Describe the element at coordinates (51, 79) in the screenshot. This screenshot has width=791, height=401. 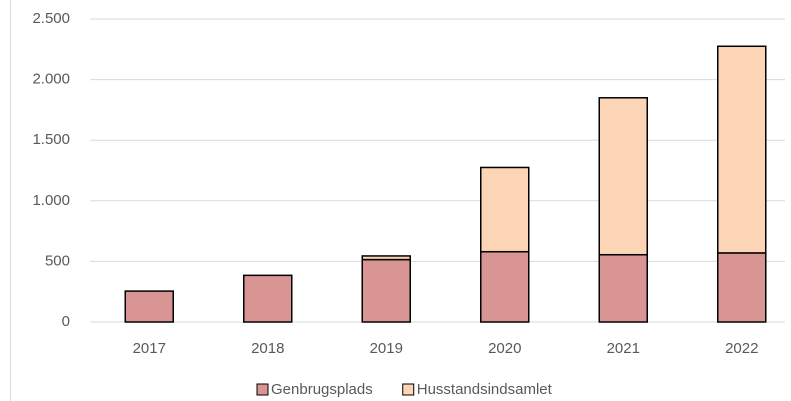
I see `y-tick-label: 2.000` at that location.